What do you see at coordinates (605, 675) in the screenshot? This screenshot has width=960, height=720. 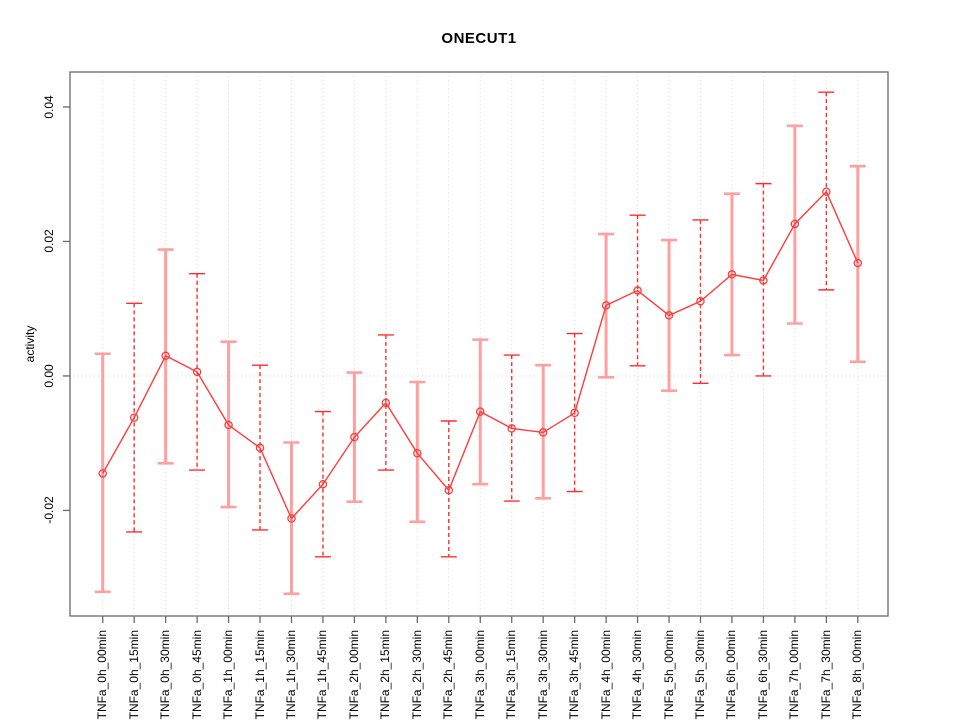 I see `x-tick-label: TNFa_4h_00min` at bounding box center [605, 675].